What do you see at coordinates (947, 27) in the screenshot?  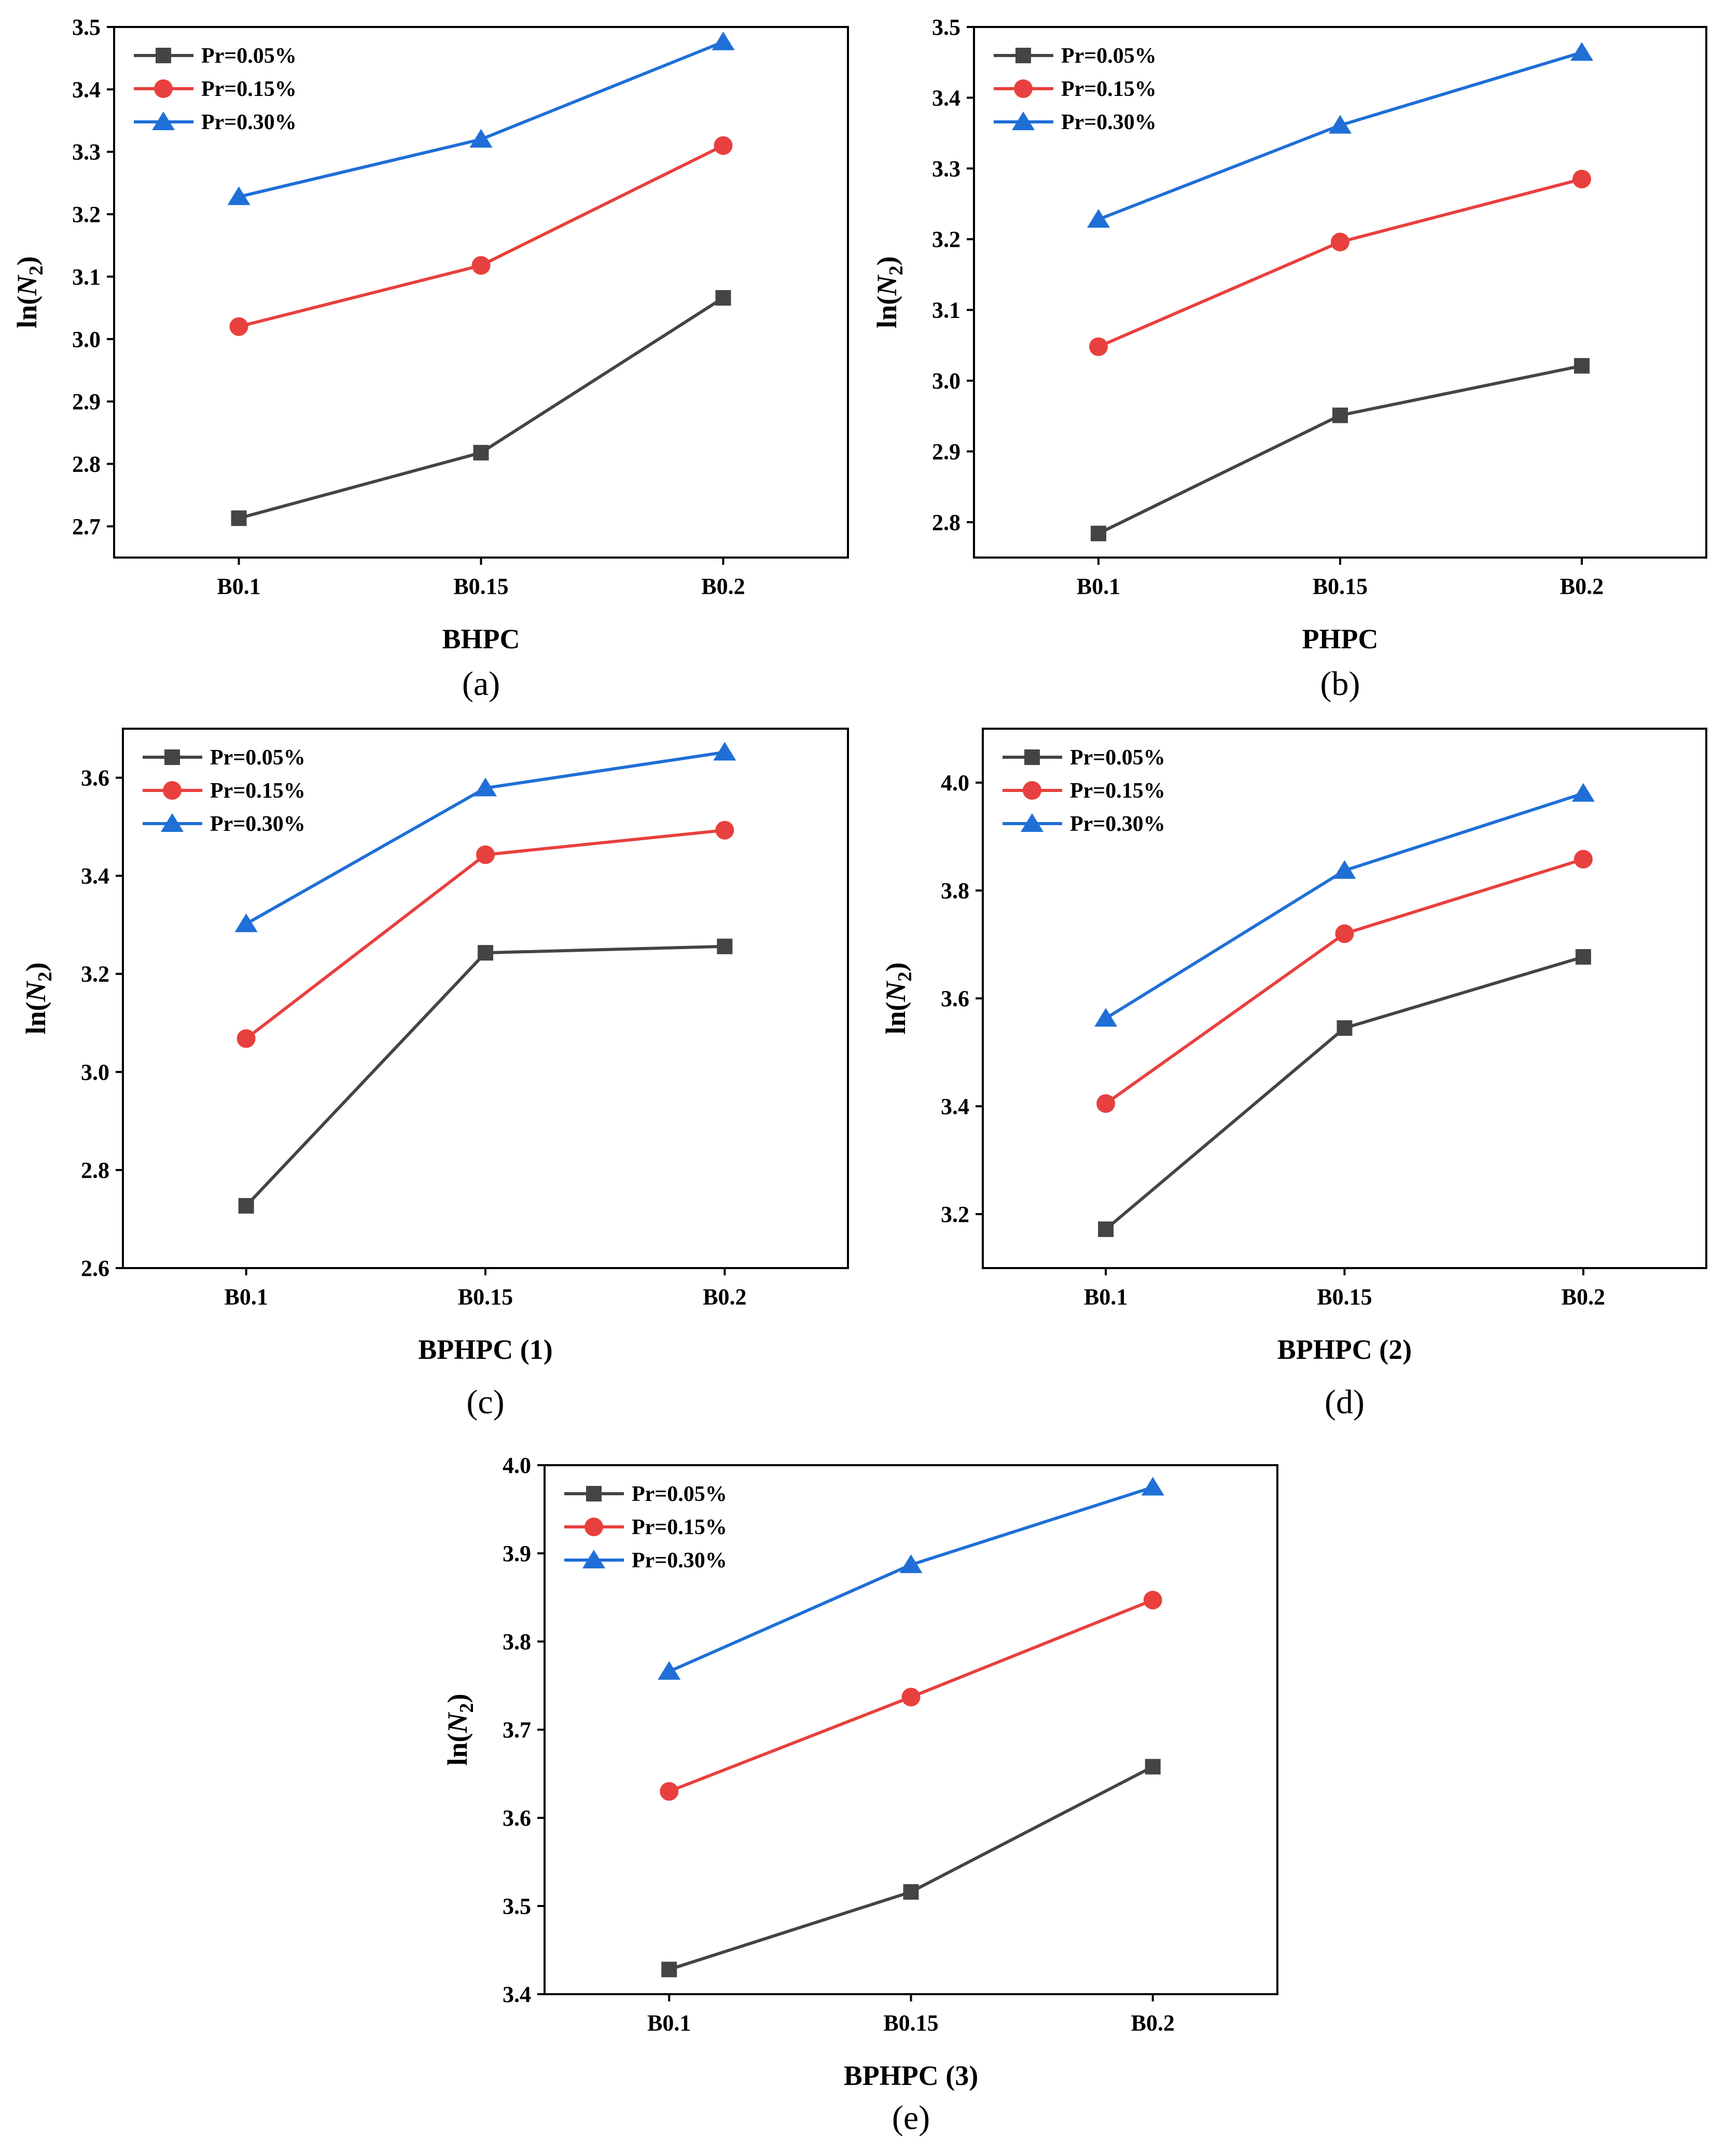 I see `y-tick-label: 3.5` at bounding box center [947, 27].